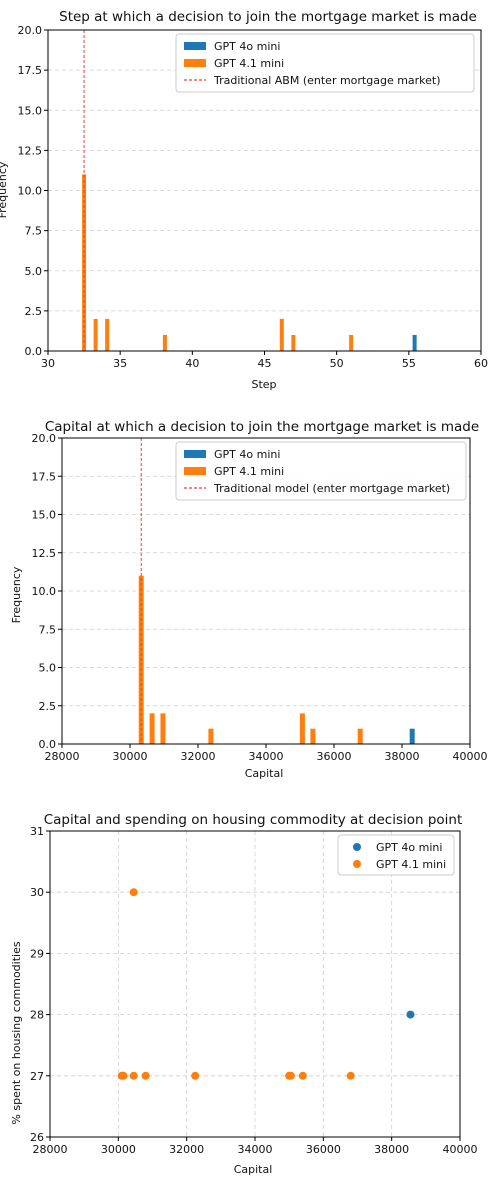 This screenshot has width=499, height=1180. I want to click on y-tick-label: 31, so click(37, 831).